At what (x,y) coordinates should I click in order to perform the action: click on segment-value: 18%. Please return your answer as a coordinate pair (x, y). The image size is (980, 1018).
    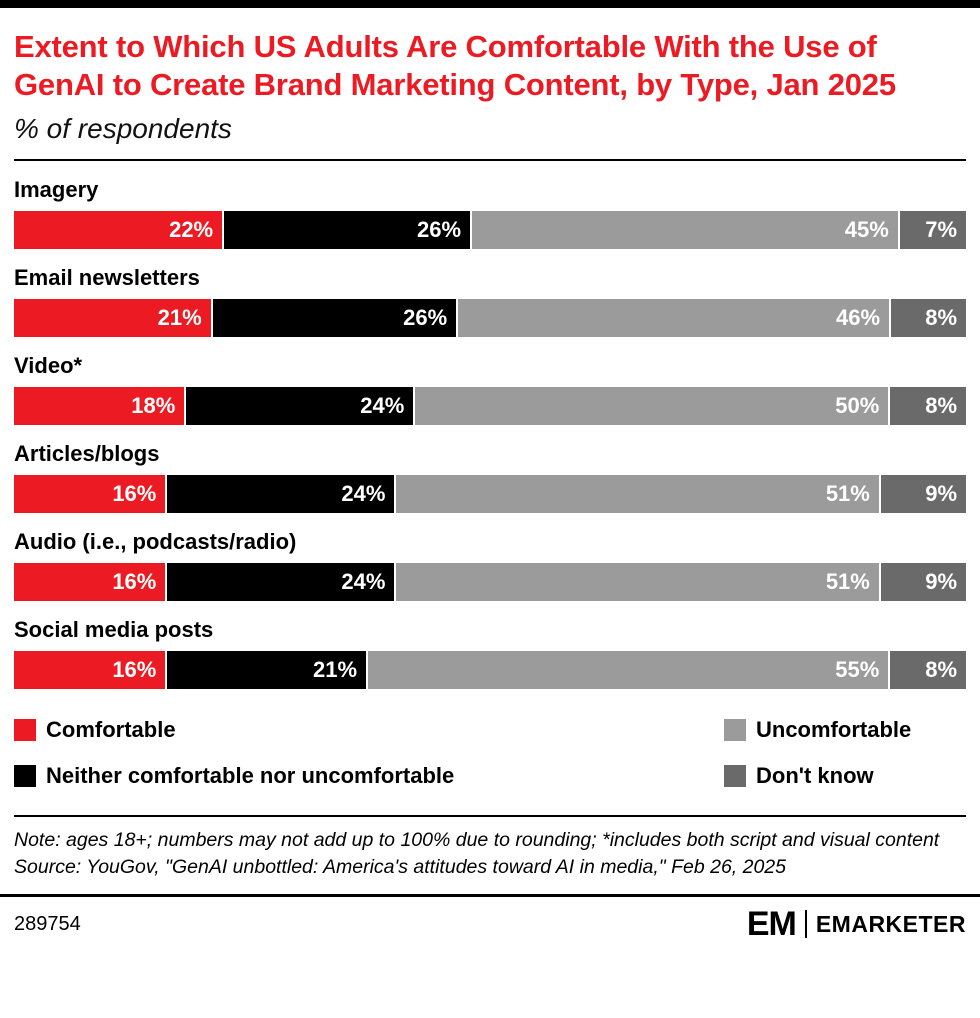
    Looking at the image, I should click on (153, 405).